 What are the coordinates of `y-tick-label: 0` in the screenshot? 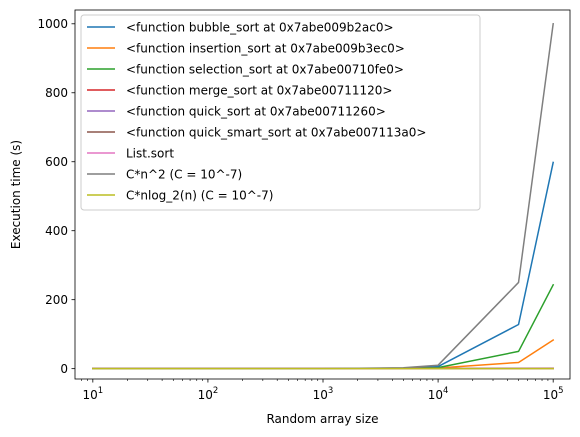 It's located at (64, 369).